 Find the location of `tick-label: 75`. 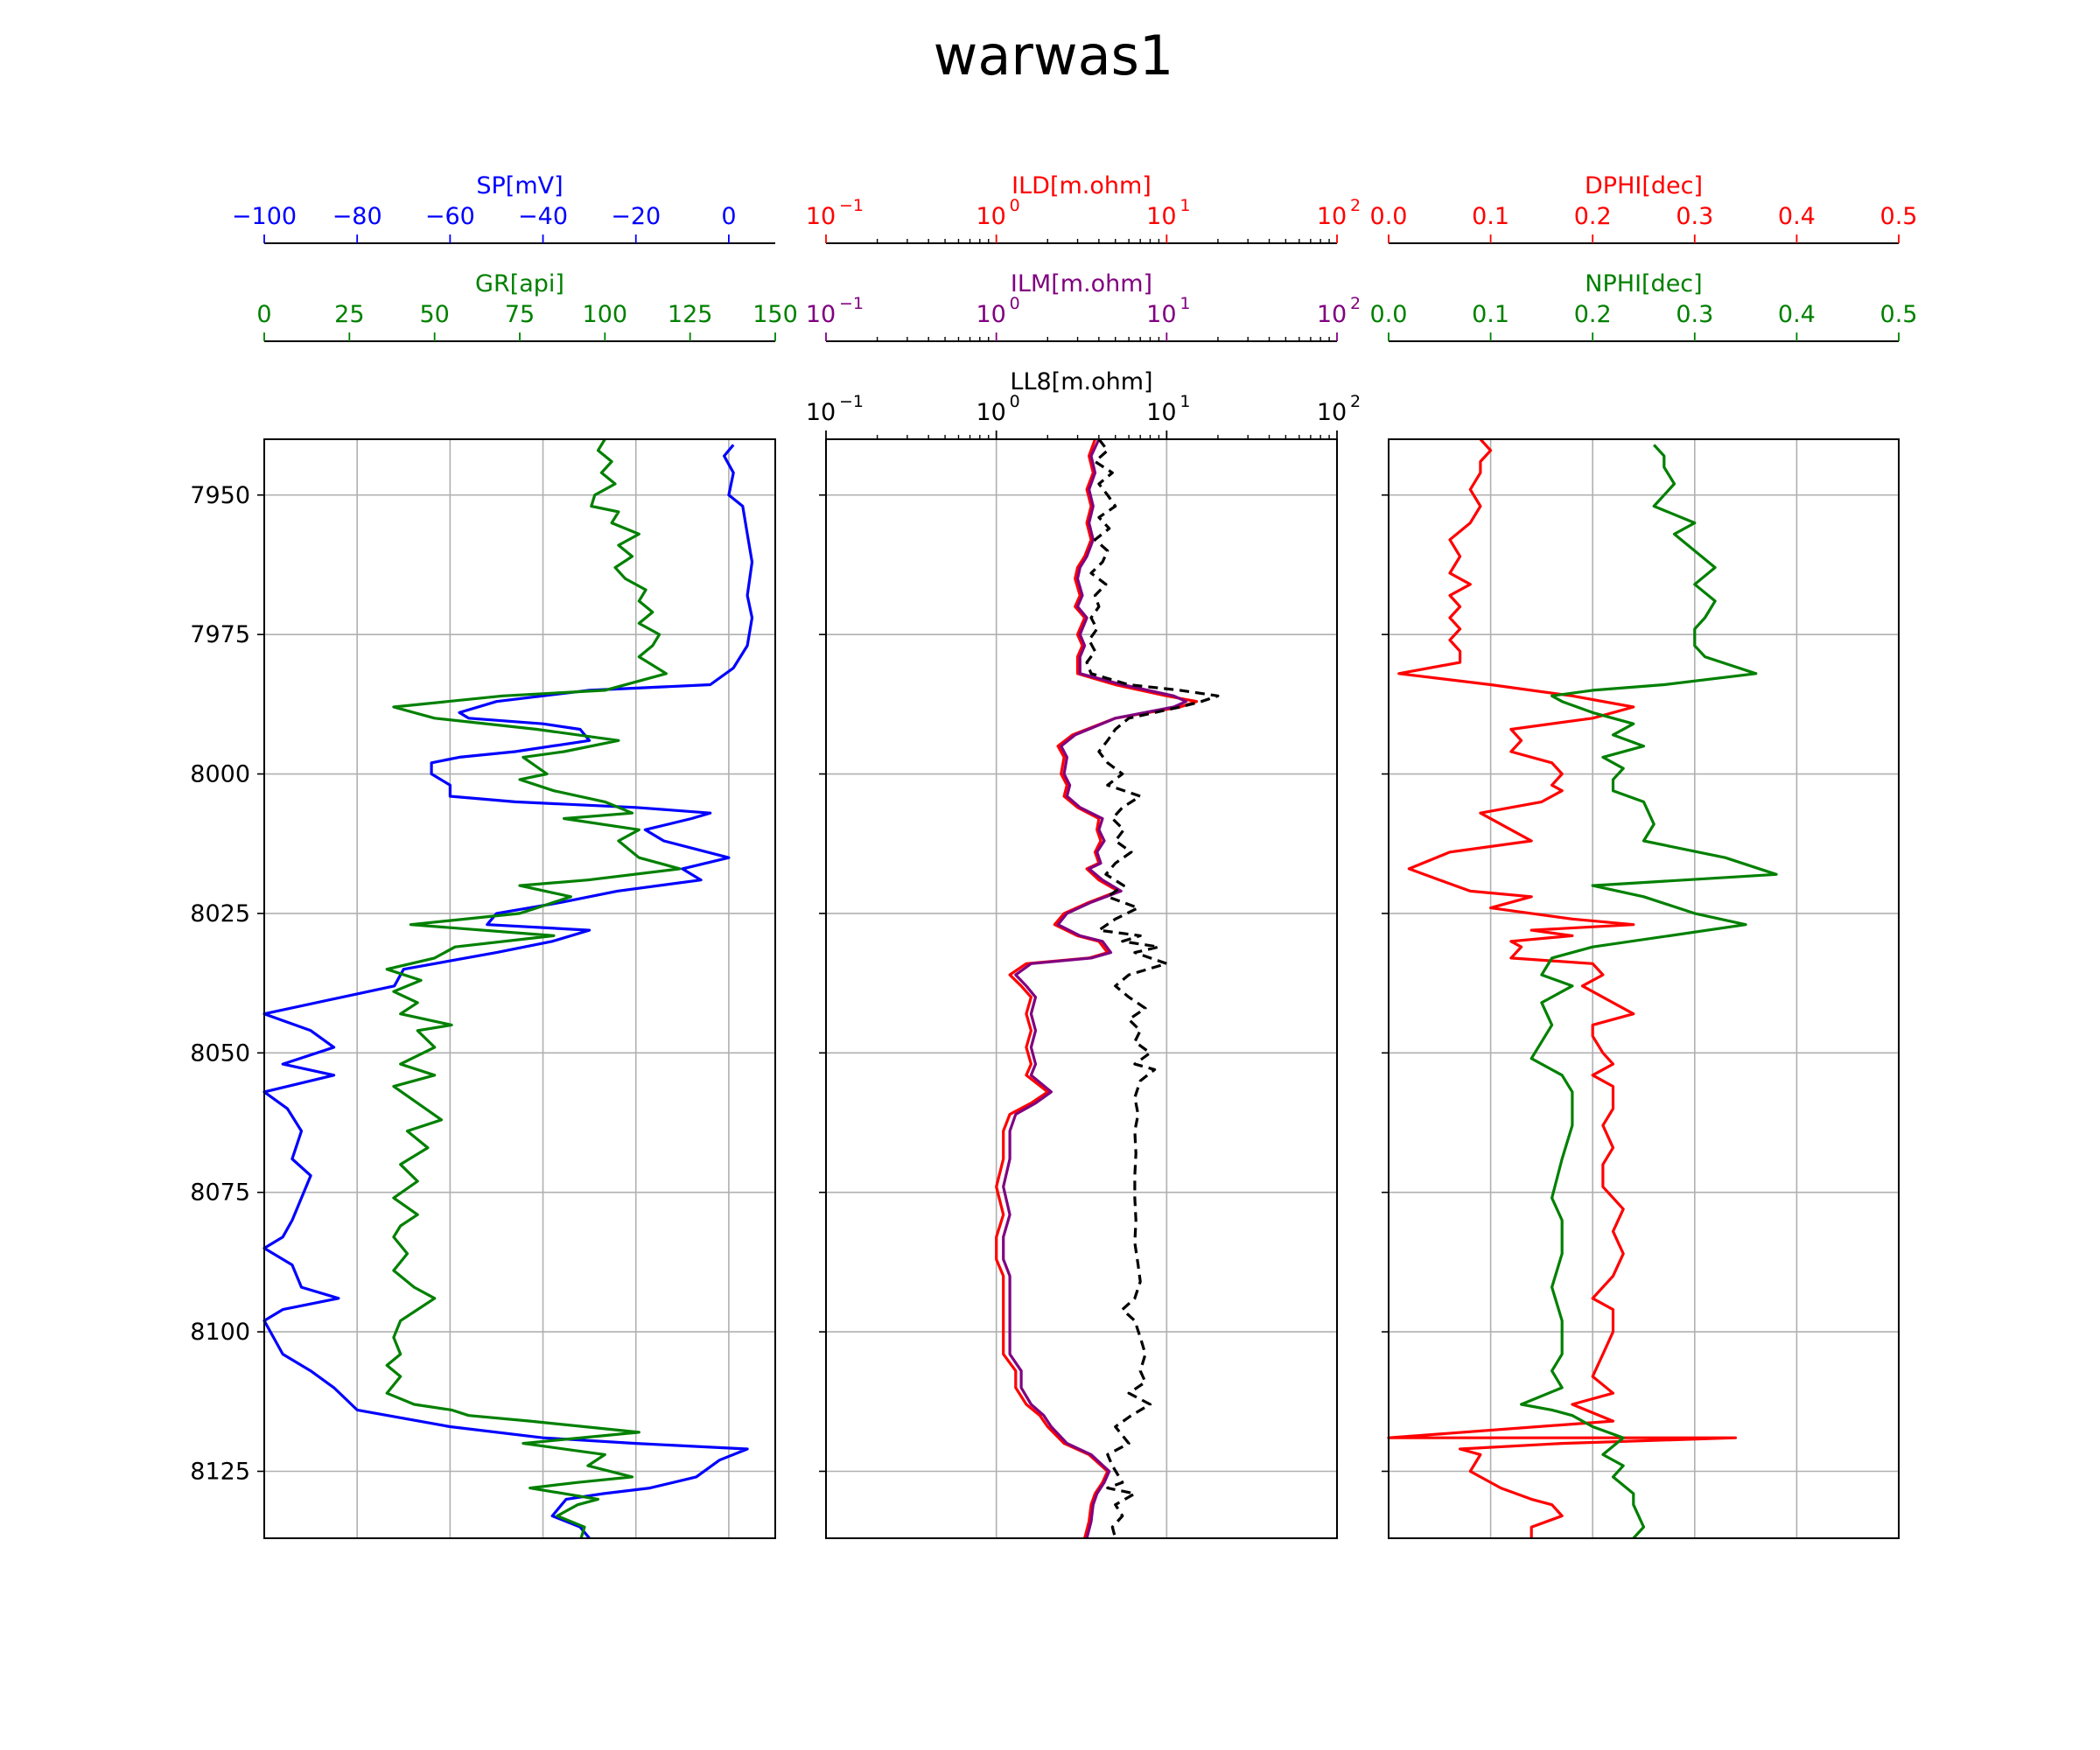

tick-label: 75 is located at coordinates (520, 314).